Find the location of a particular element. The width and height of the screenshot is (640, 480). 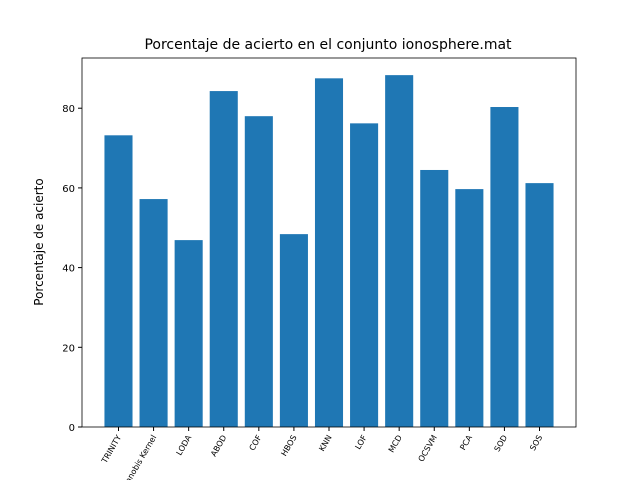

x-tick-label: MCD is located at coordinates (395, 444).